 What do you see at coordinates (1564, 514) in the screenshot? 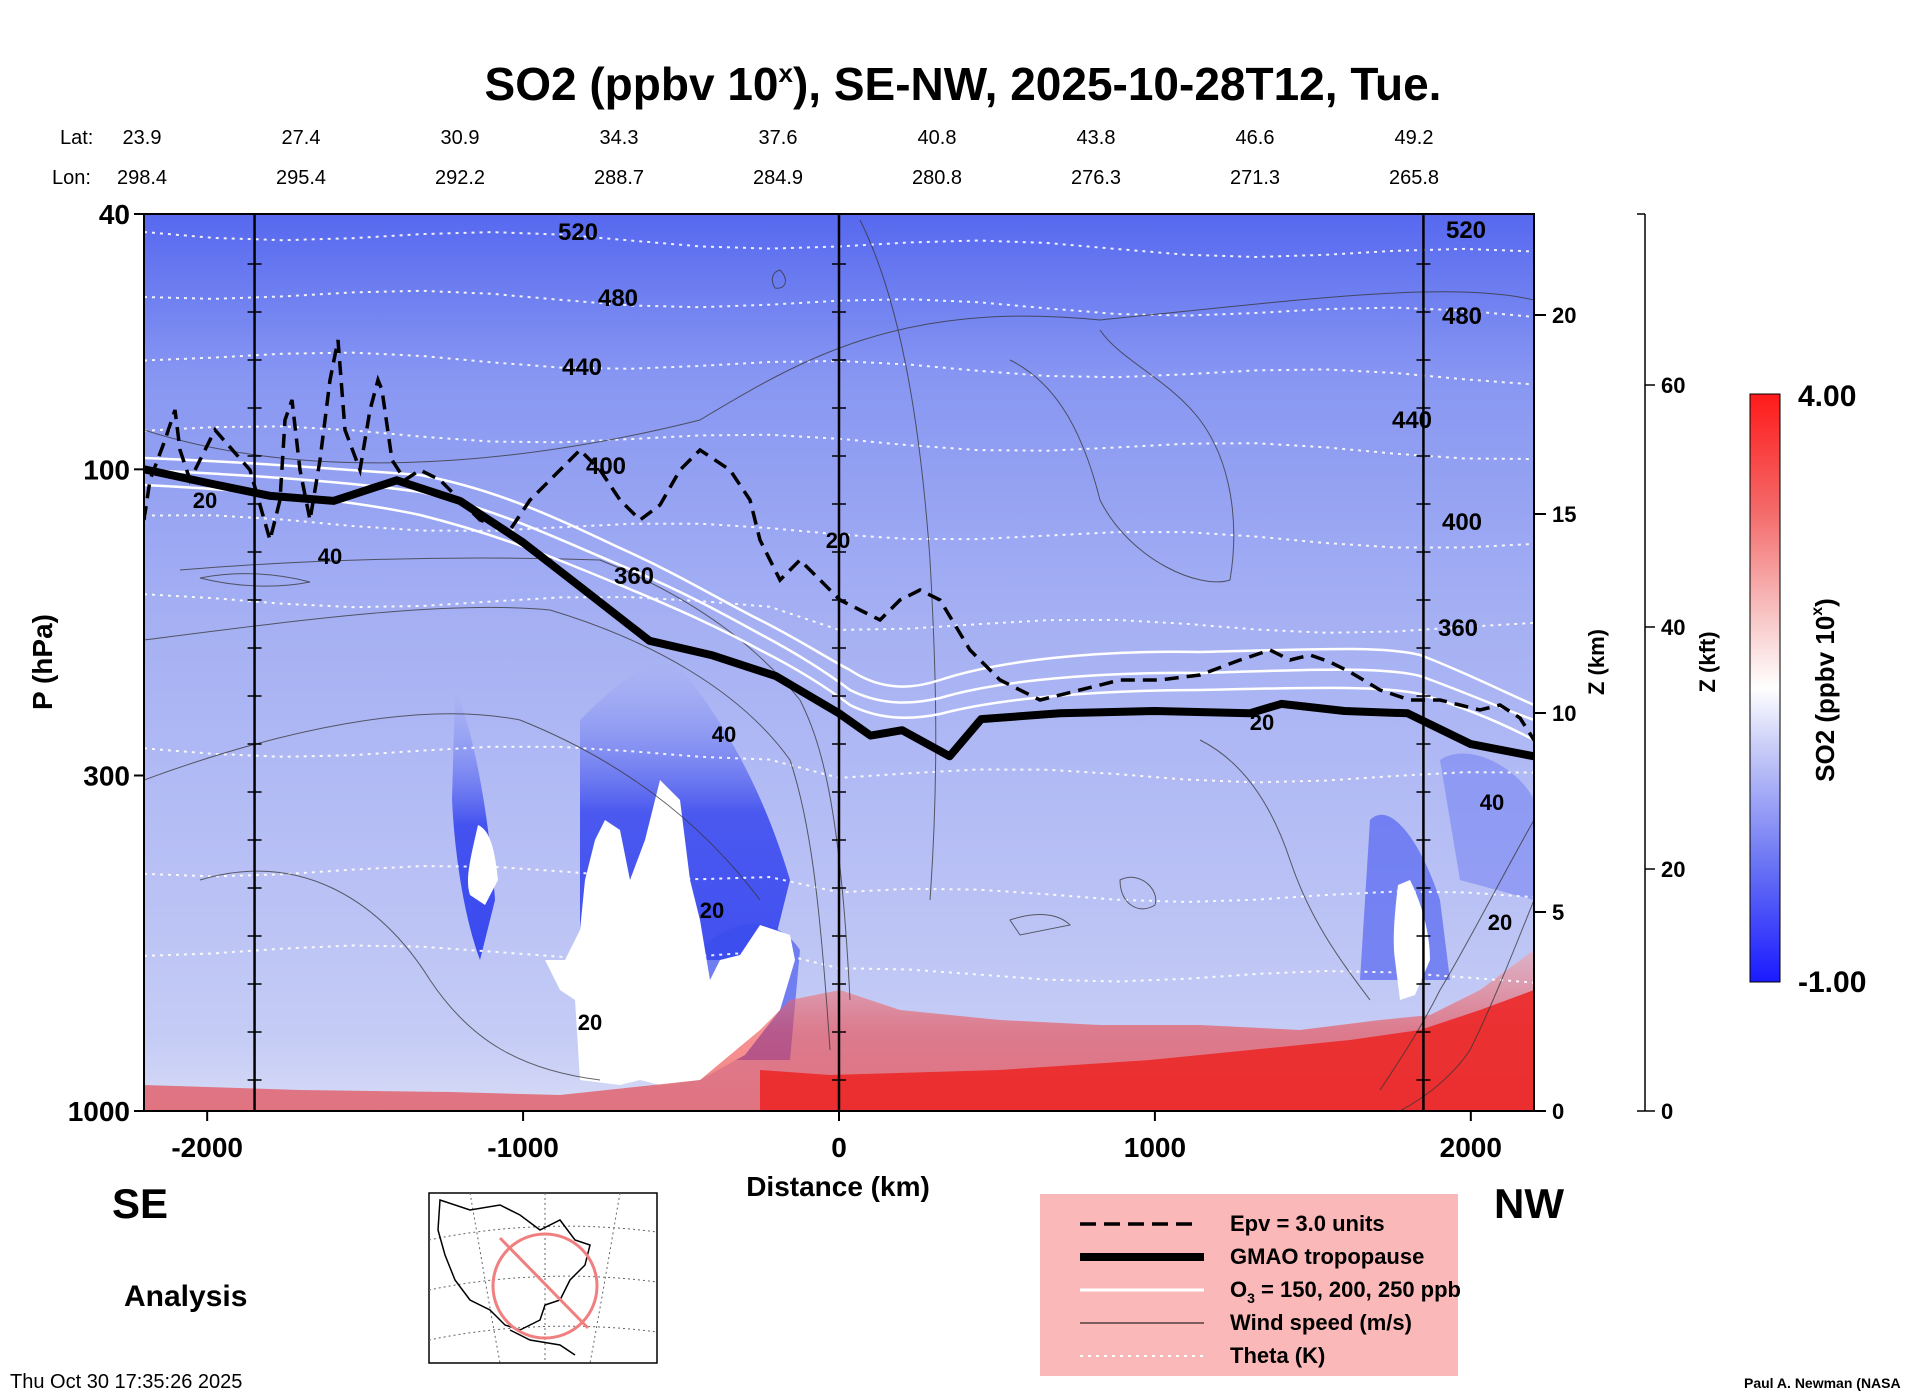
I see `z-km-tick-label: 15` at bounding box center [1564, 514].